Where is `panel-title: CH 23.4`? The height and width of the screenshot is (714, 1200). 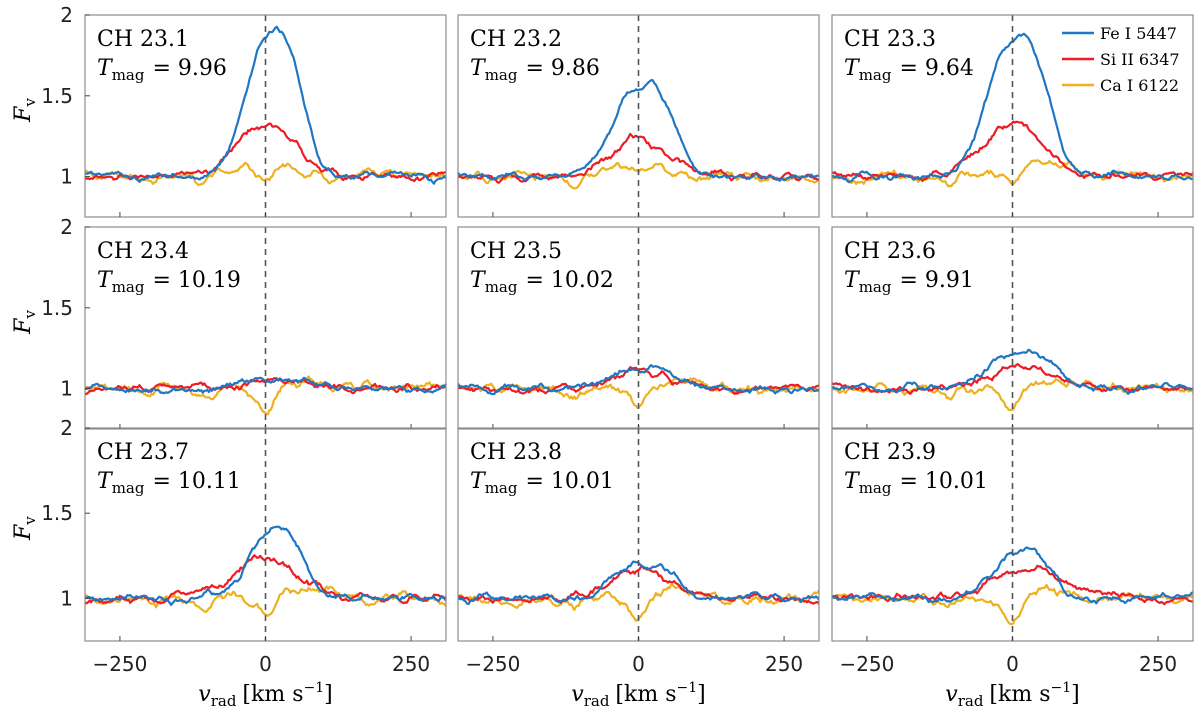
panel-title: CH 23.4 is located at coordinates (143, 251).